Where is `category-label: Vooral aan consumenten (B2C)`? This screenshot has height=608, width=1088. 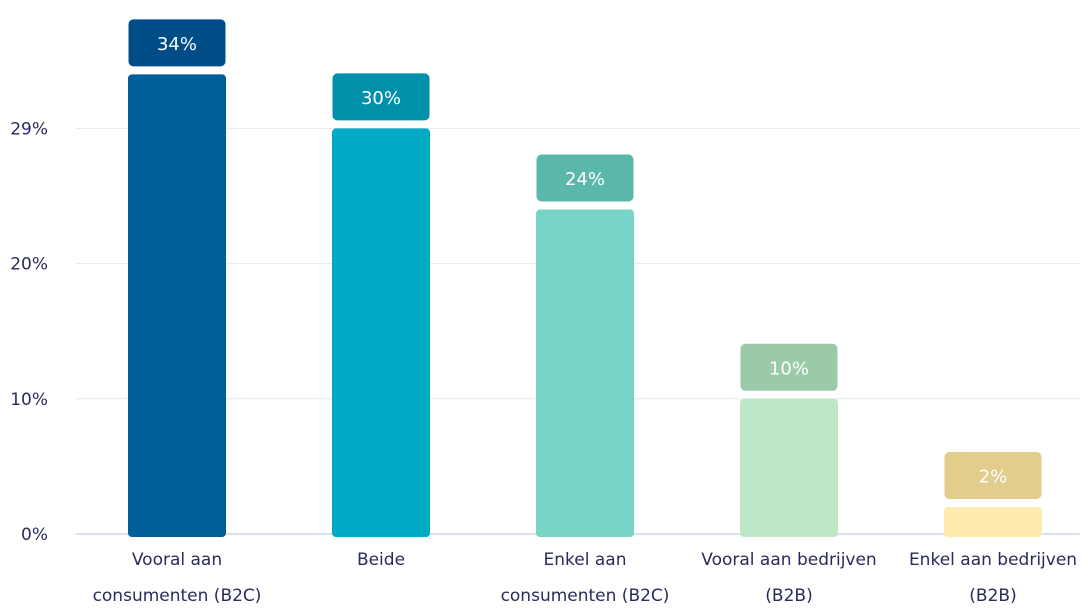 category-label: Vooral aan consumenten (B2C) is located at coordinates (177, 578).